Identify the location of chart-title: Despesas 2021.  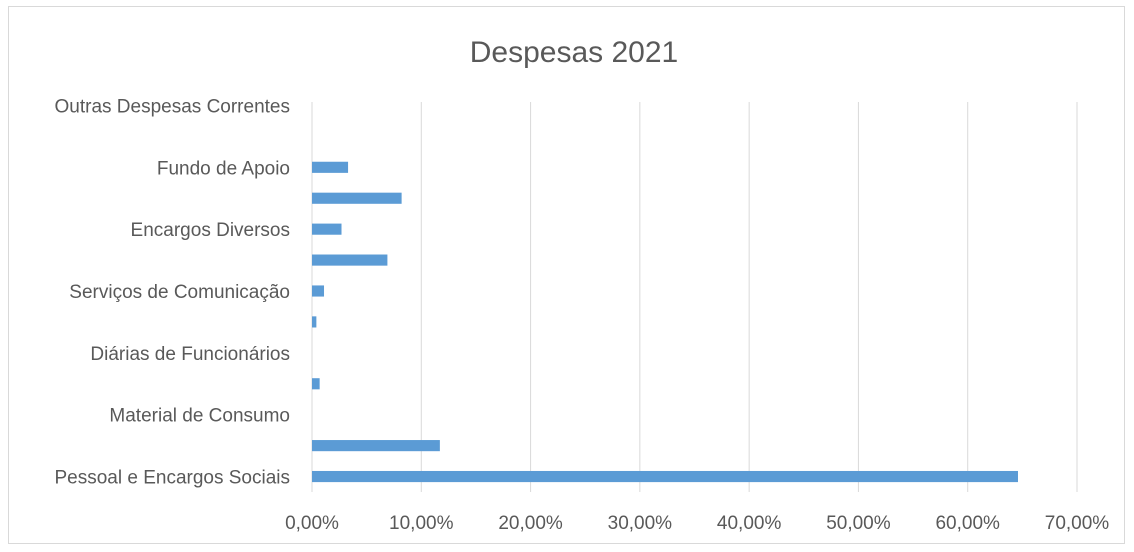
(574, 52).